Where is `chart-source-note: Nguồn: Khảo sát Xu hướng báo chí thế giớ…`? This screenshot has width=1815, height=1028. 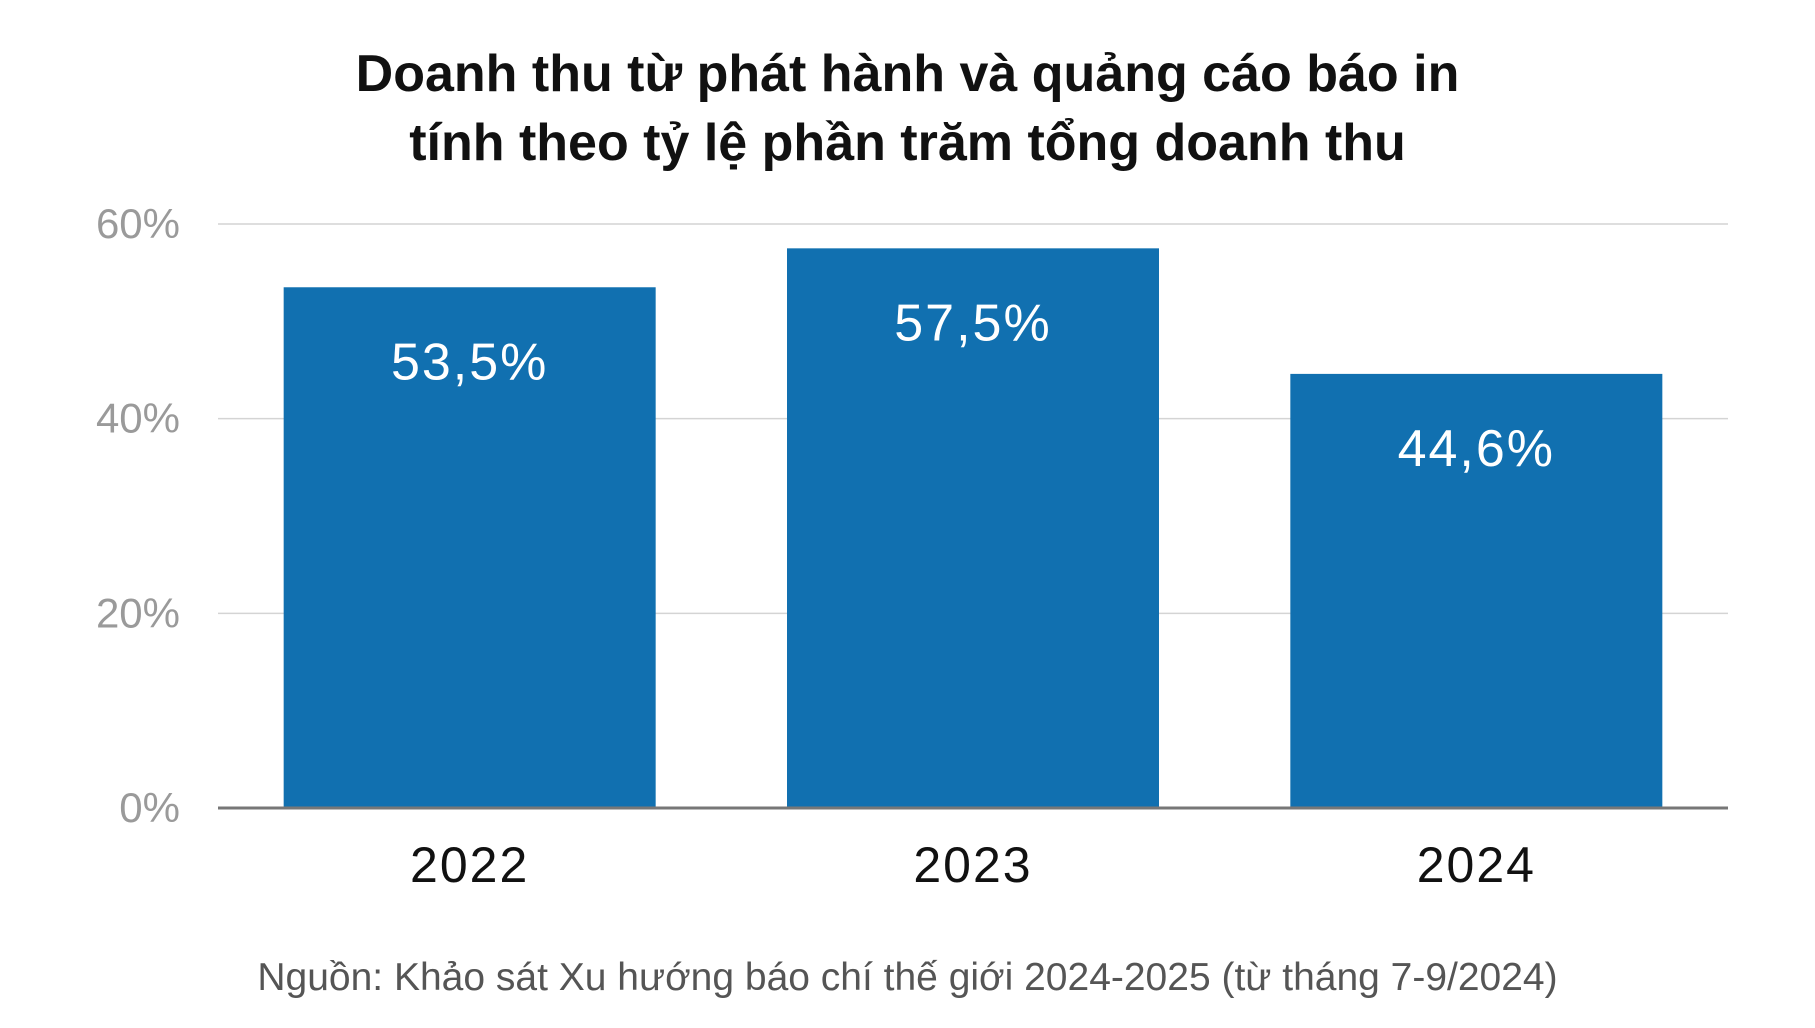 chart-source-note: Nguồn: Khảo sát Xu hướng báo chí thế giớ… is located at coordinates (907, 977).